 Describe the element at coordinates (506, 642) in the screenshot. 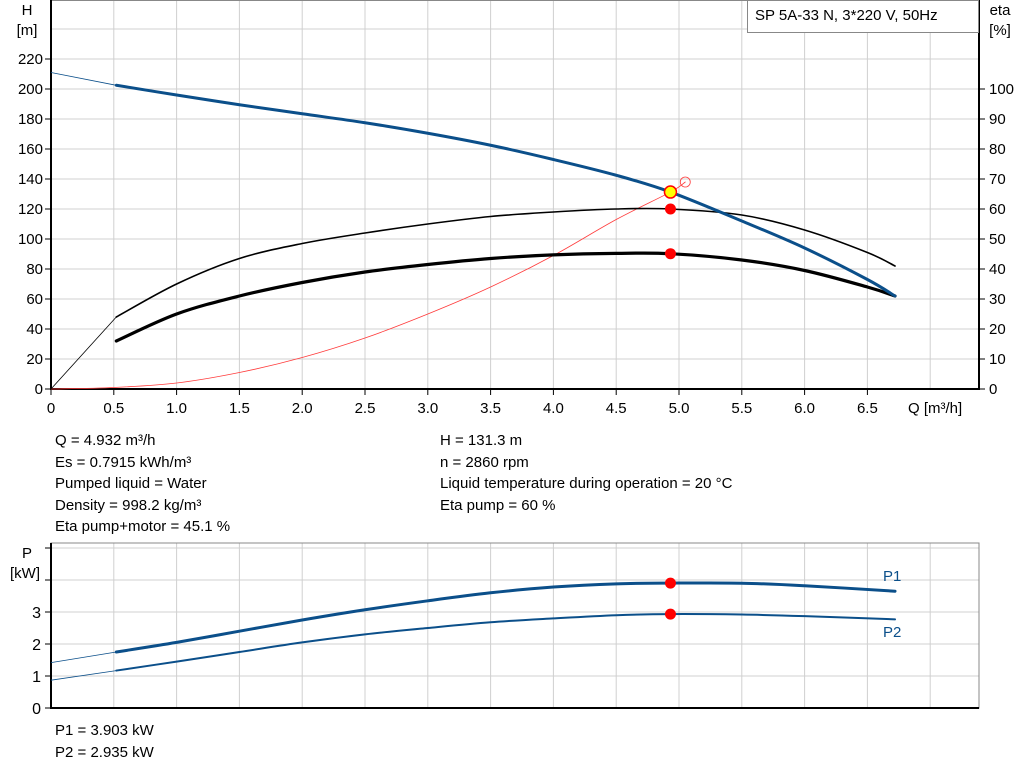

I see `p2-curve` at that location.